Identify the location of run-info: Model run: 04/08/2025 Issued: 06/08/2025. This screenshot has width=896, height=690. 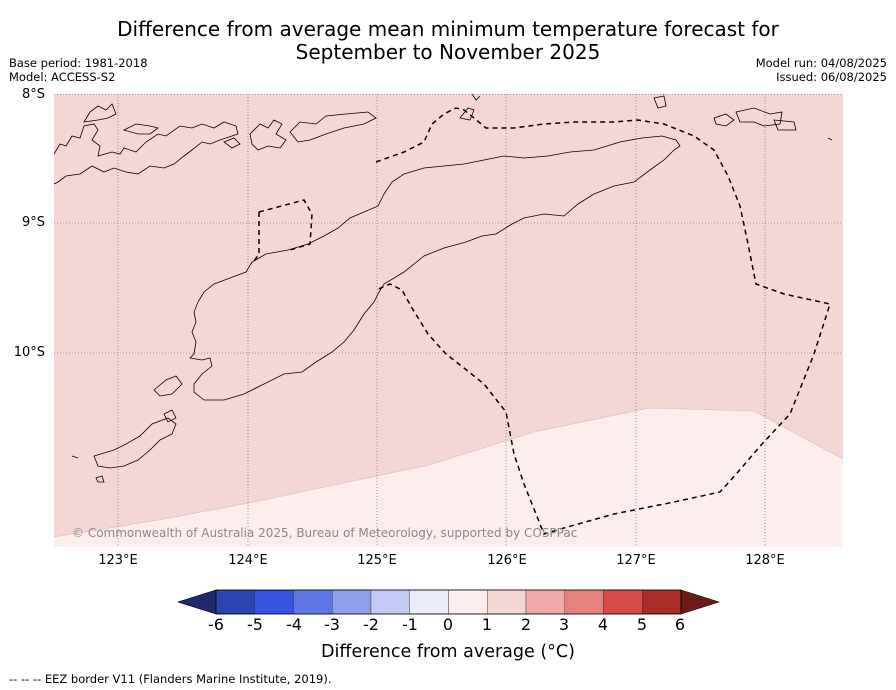
(821, 70).